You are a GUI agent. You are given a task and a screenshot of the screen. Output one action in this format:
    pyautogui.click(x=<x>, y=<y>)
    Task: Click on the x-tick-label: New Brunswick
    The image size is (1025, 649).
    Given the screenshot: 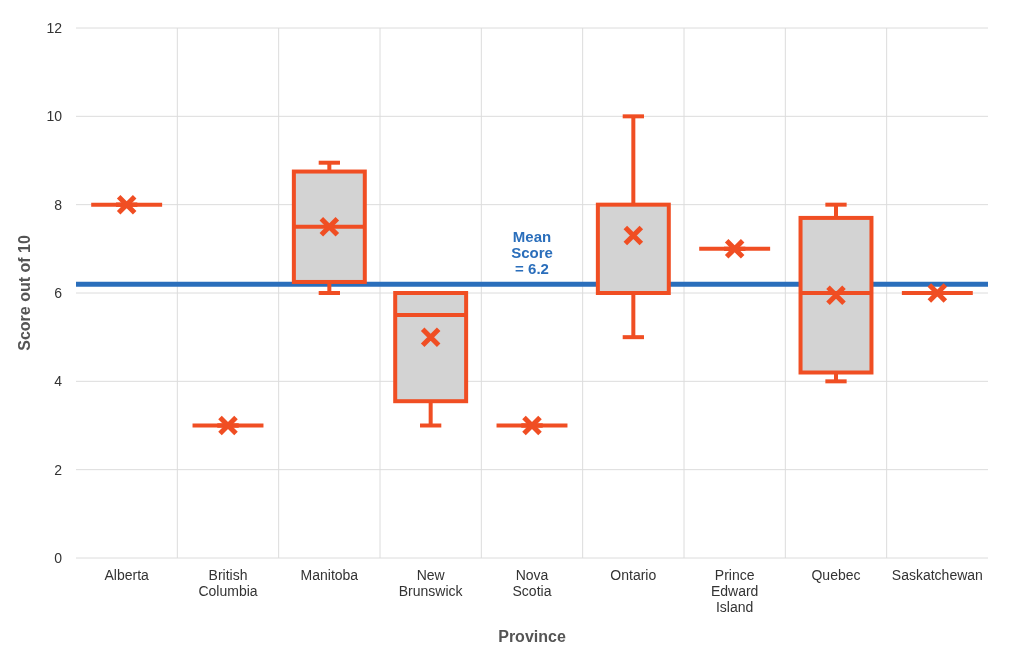 What is the action you would take?
    pyautogui.click(x=431, y=583)
    